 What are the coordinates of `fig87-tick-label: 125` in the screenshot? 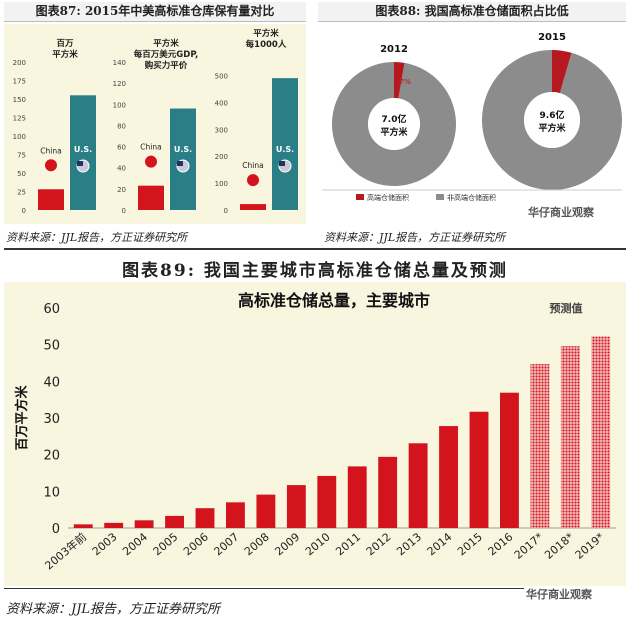 It's located at (19, 119).